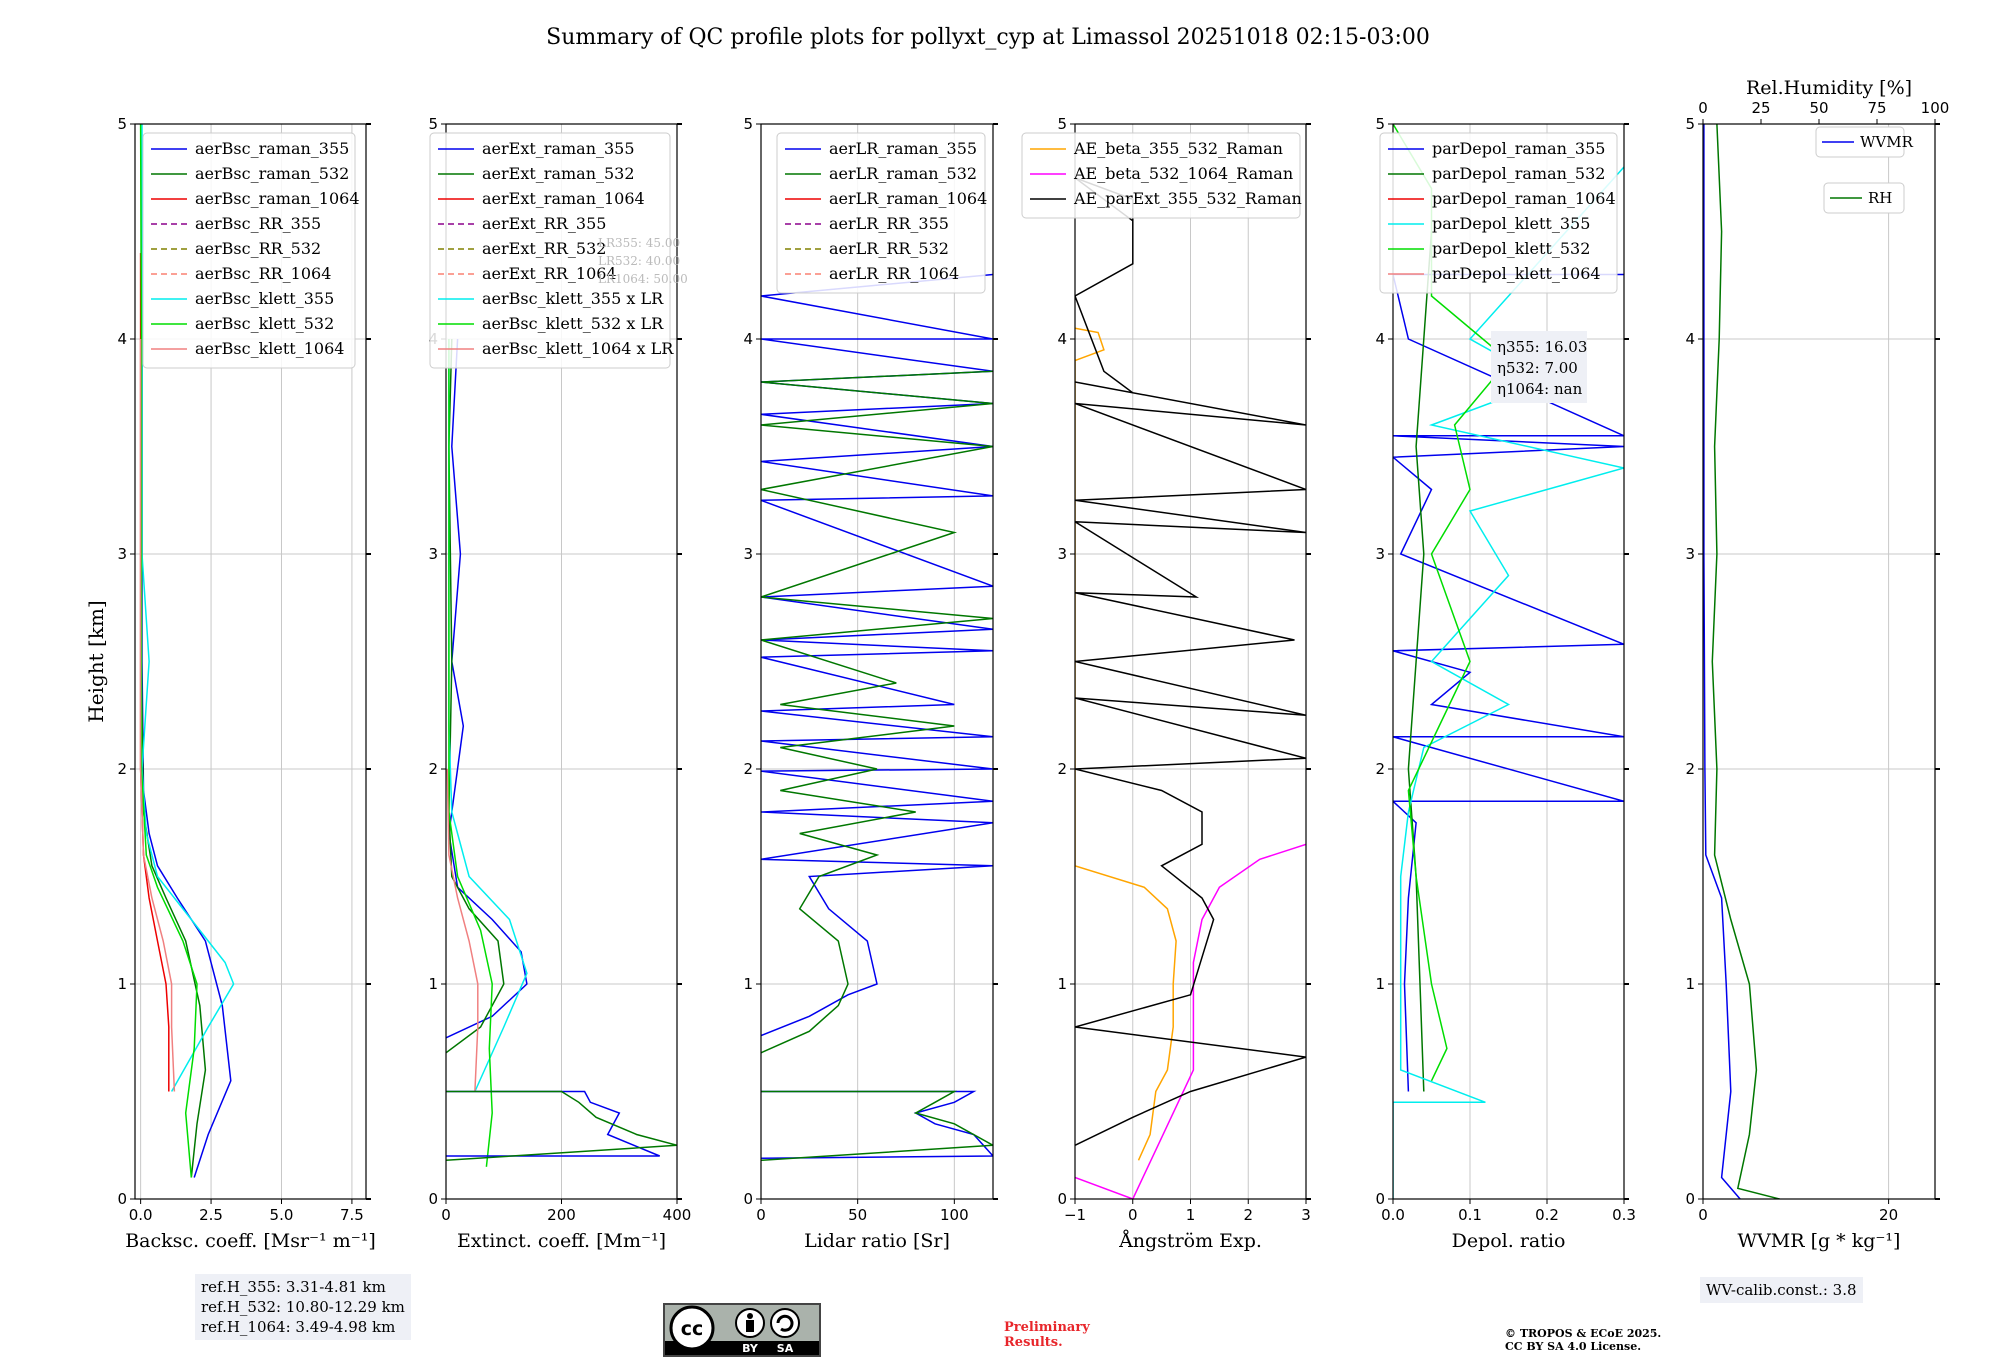 This screenshot has width=2000, height=1360. What do you see at coordinates (1075, 1215) in the screenshot?
I see `x-tick-label: −1` at bounding box center [1075, 1215].